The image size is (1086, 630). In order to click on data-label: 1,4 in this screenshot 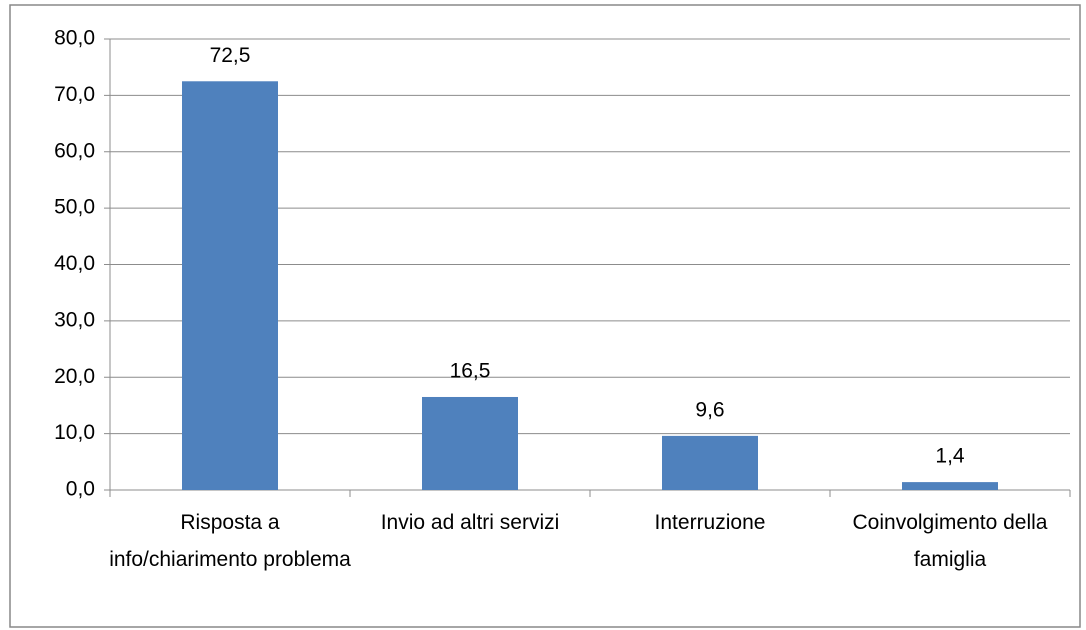, I will do `click(950, 456)`.